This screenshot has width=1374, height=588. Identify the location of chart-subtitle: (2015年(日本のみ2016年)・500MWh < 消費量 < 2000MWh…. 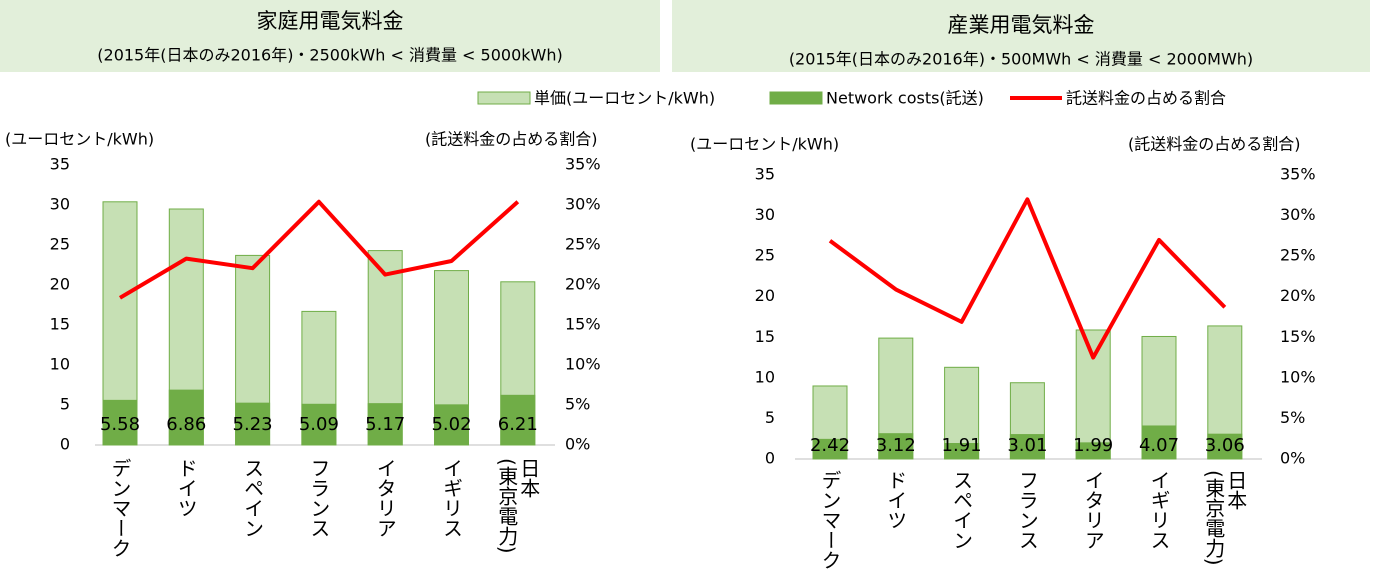
(1021, 59).